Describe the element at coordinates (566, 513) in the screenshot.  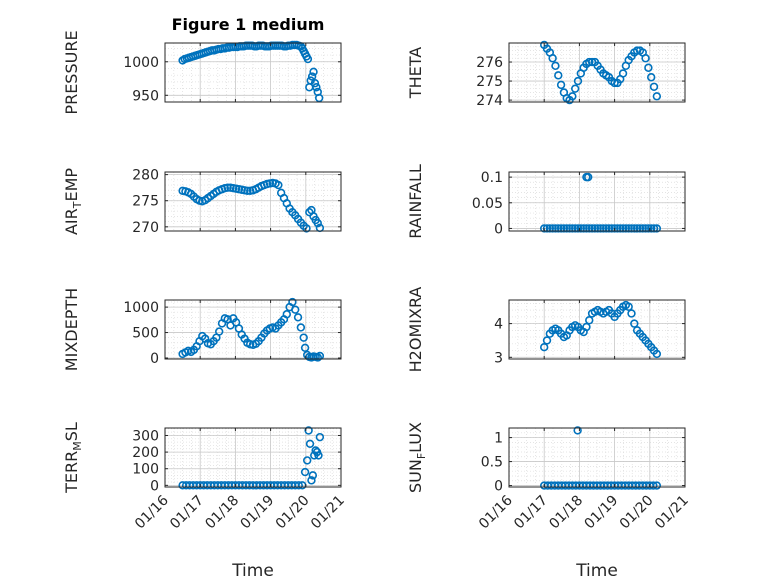
I see `xtick-label: 01/18` at that location.